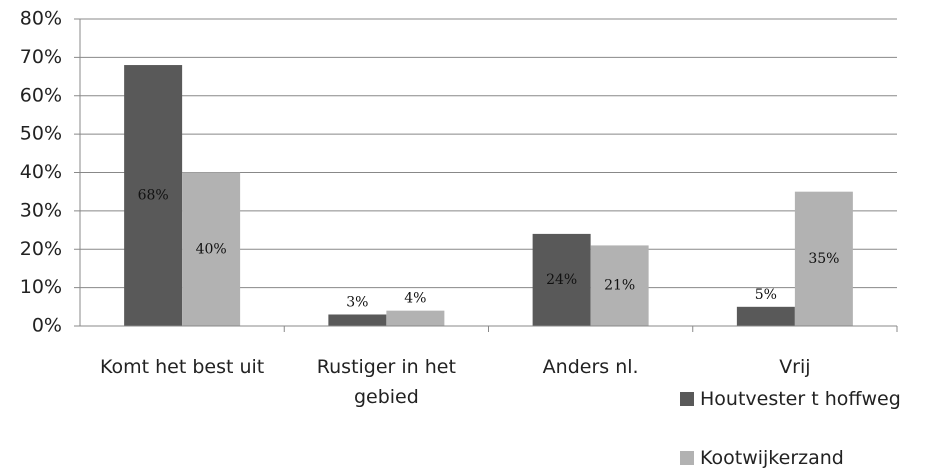  I want to click on y-tick-label: 80%, so click(41, 19).